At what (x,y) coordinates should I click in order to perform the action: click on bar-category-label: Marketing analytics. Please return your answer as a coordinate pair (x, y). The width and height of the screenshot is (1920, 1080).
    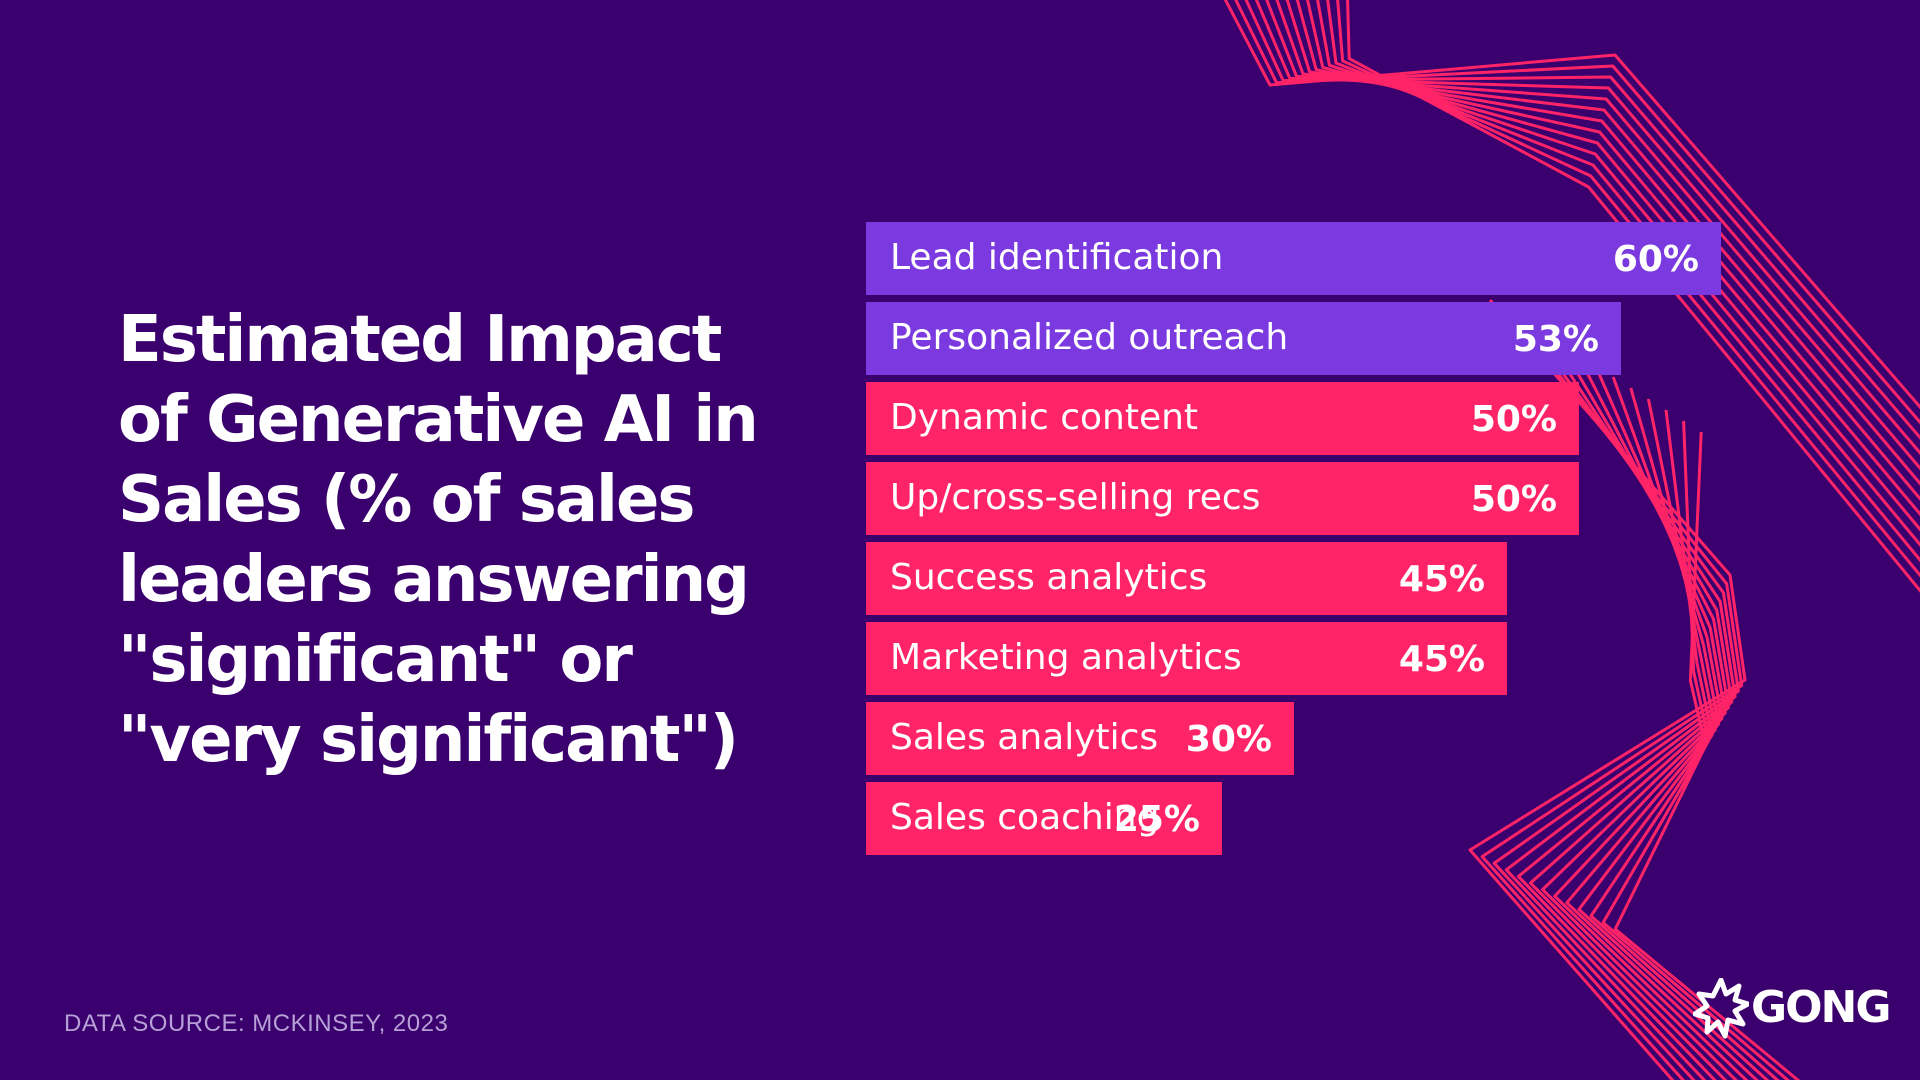
    Looking at the image, I should click on (1066, 657).